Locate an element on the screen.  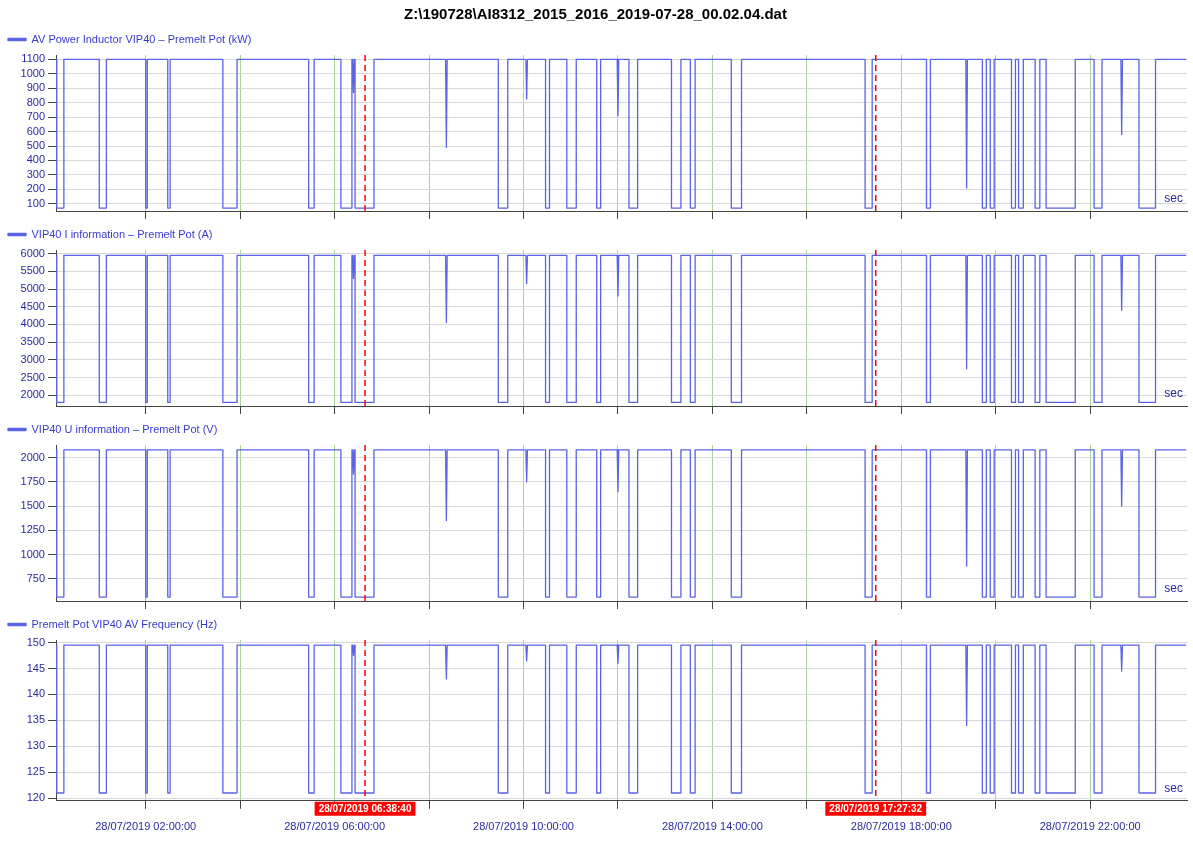
y-tick-label: 750 is located at coordinates (35, 577).